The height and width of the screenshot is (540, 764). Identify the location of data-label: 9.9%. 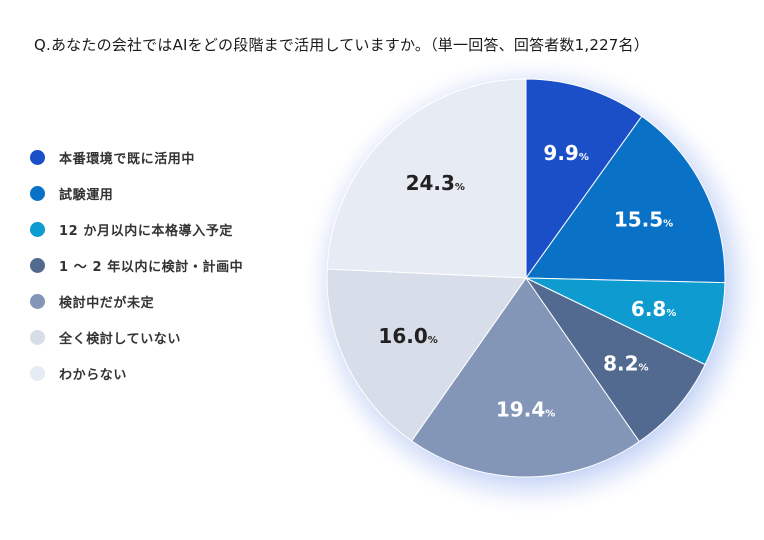
(565, 153).